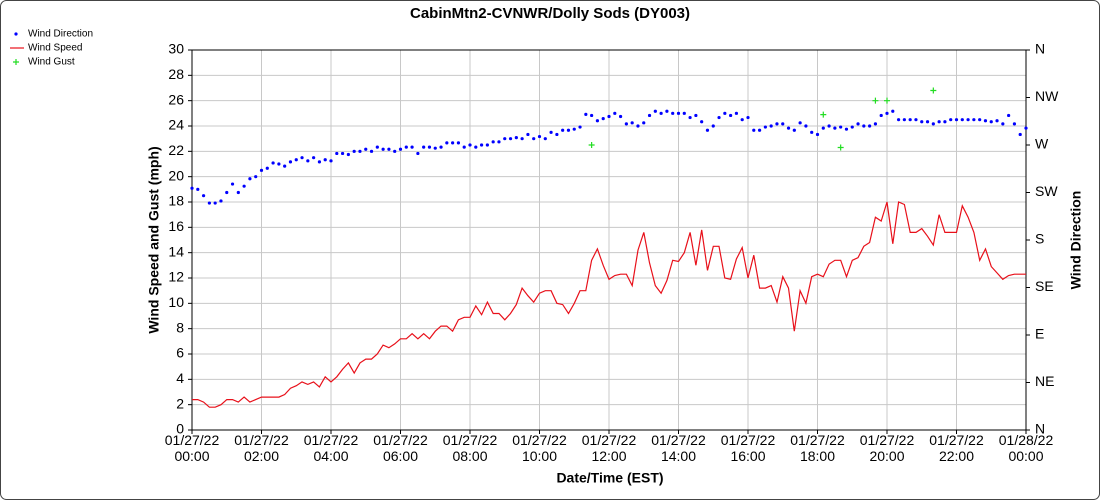  What do you see at coordinates (191, 456) in the screenshot?
I see `x-tick-label-line: 00:00` at bounding box center [191, 456].